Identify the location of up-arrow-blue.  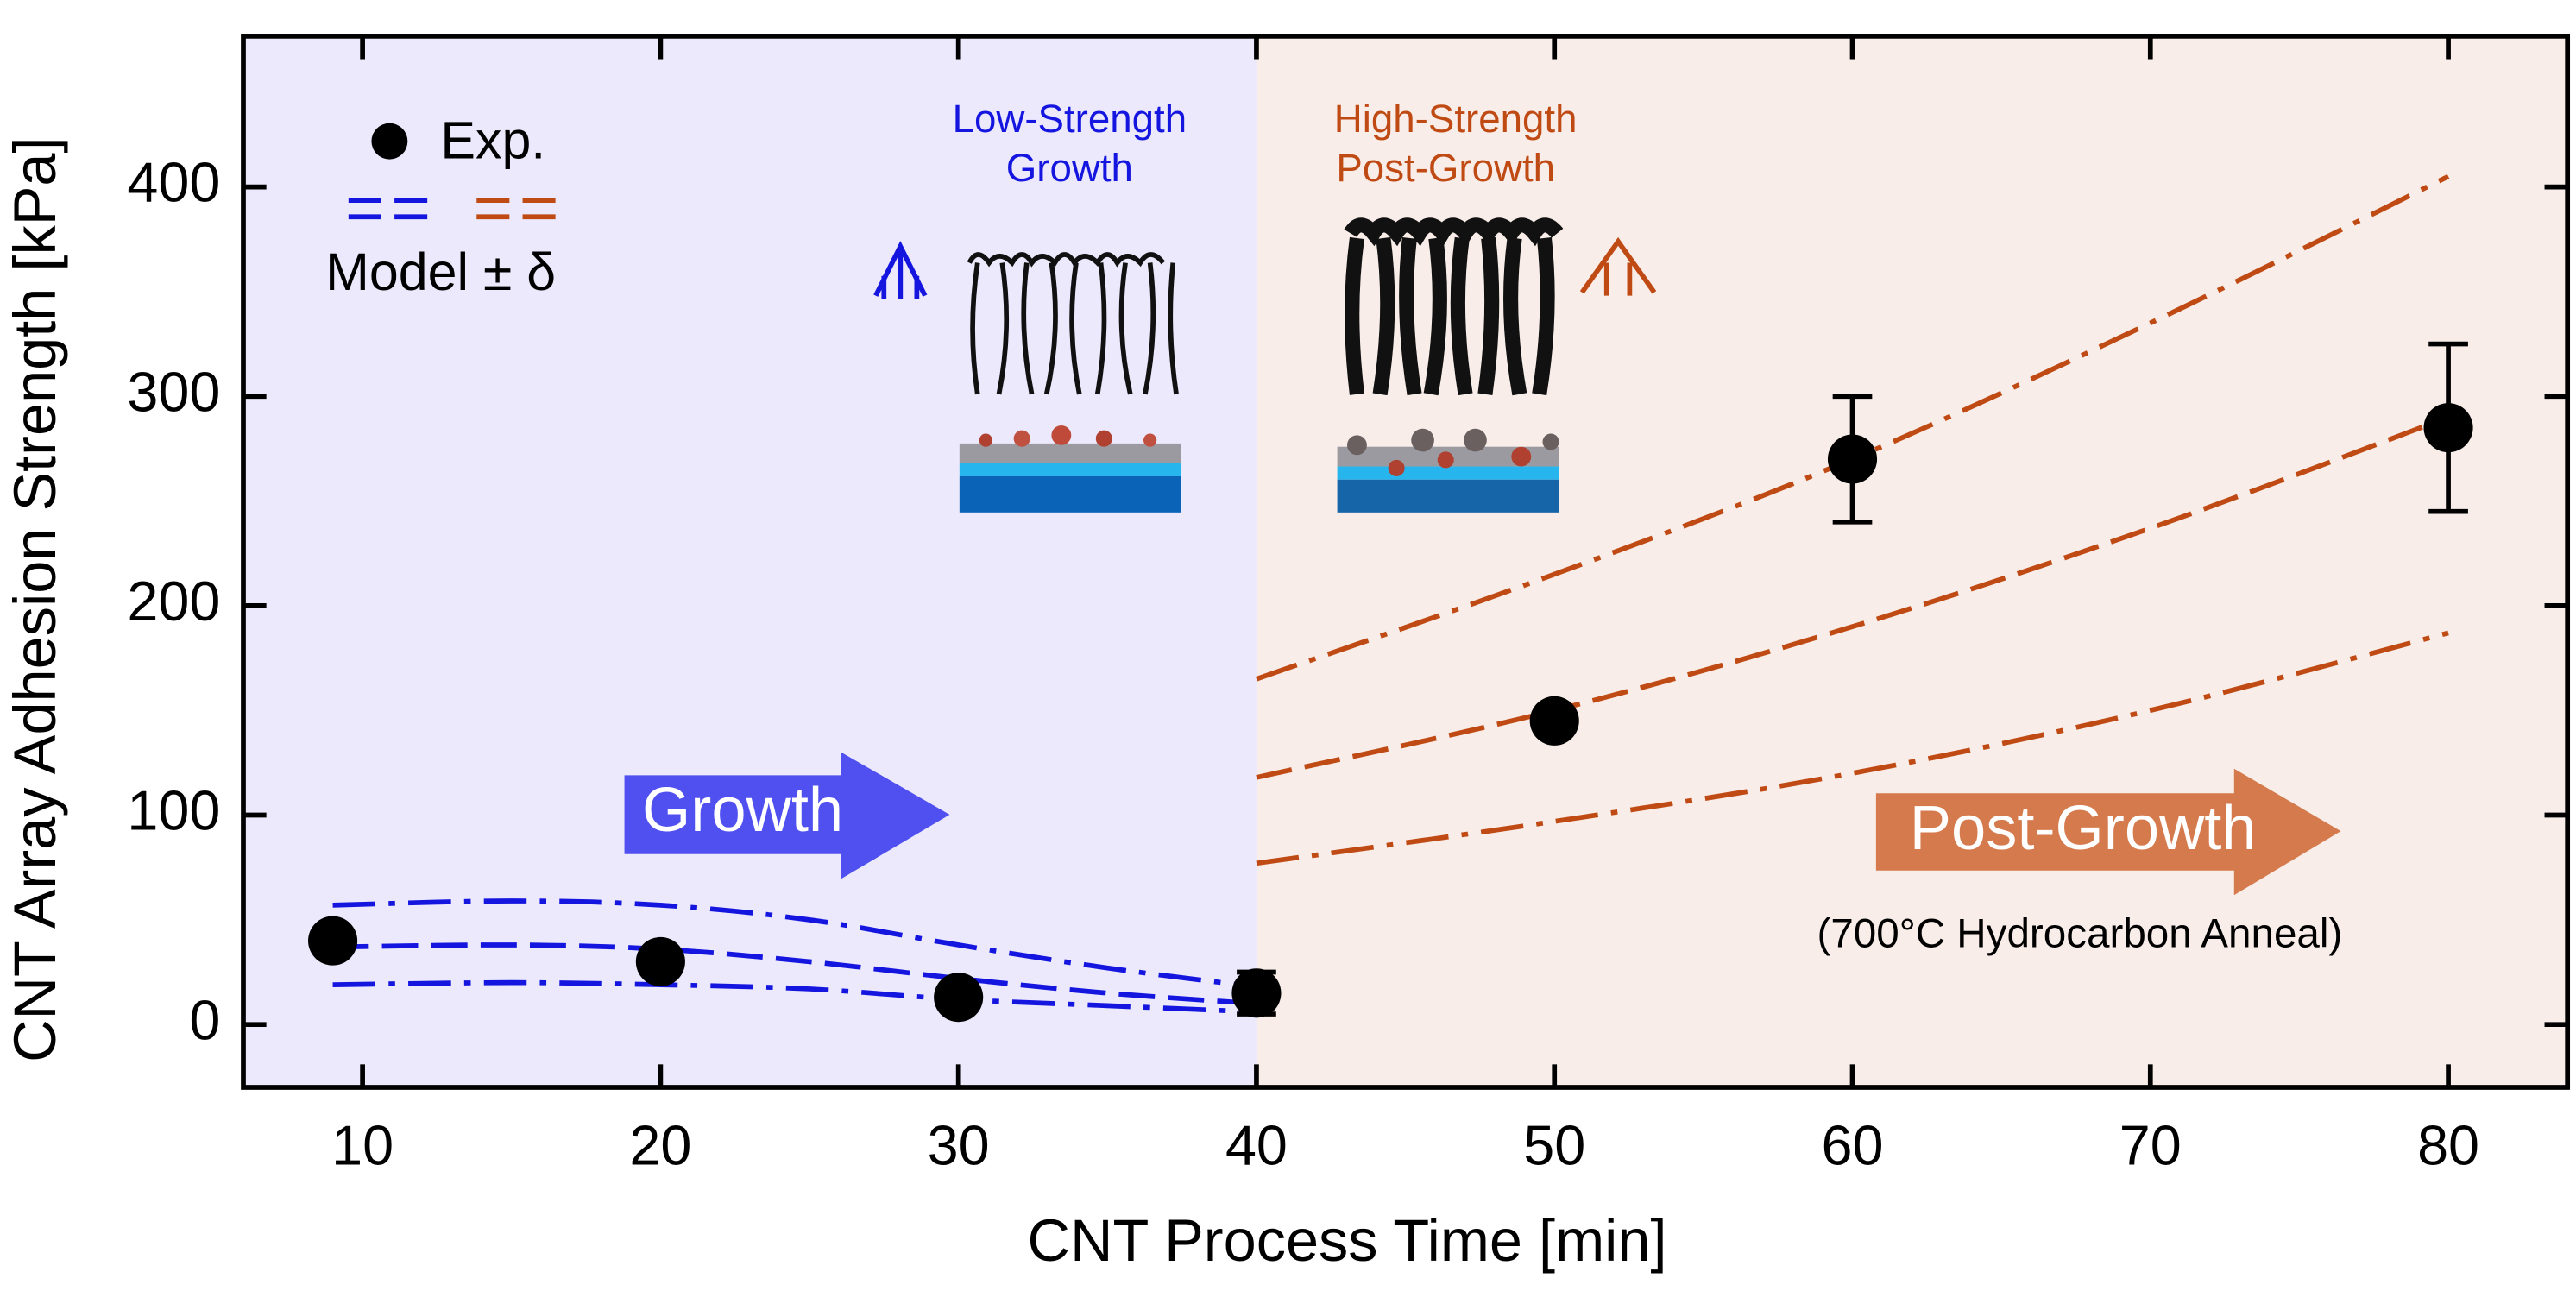
(900, 270).